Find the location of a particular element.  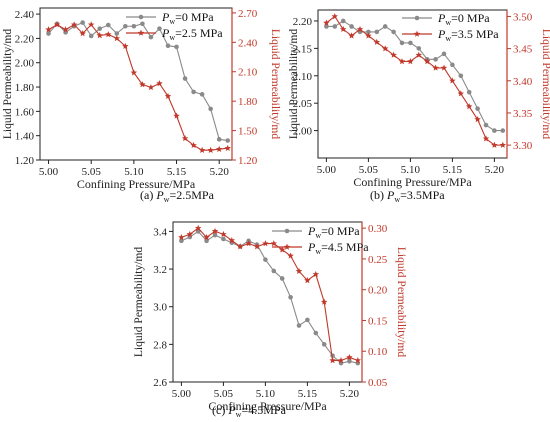

panel-a-legend-subscript: w is located at coordinates (172, 37).